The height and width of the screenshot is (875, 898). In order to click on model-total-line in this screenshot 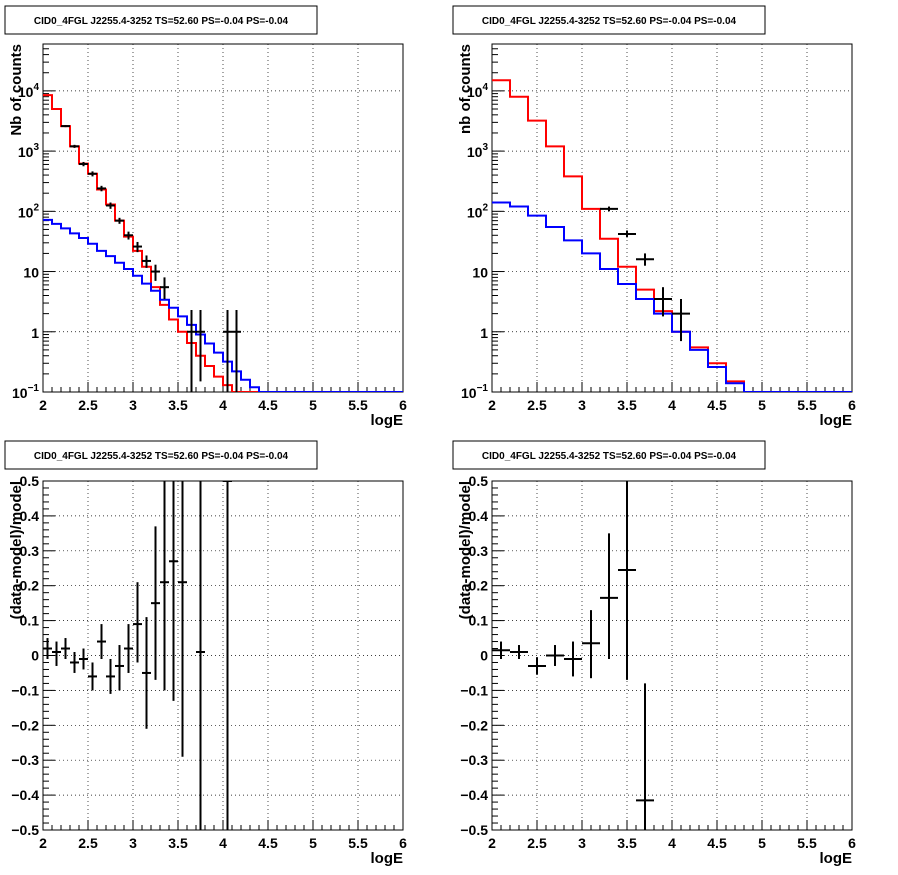, I will do `click(672, 235)`.